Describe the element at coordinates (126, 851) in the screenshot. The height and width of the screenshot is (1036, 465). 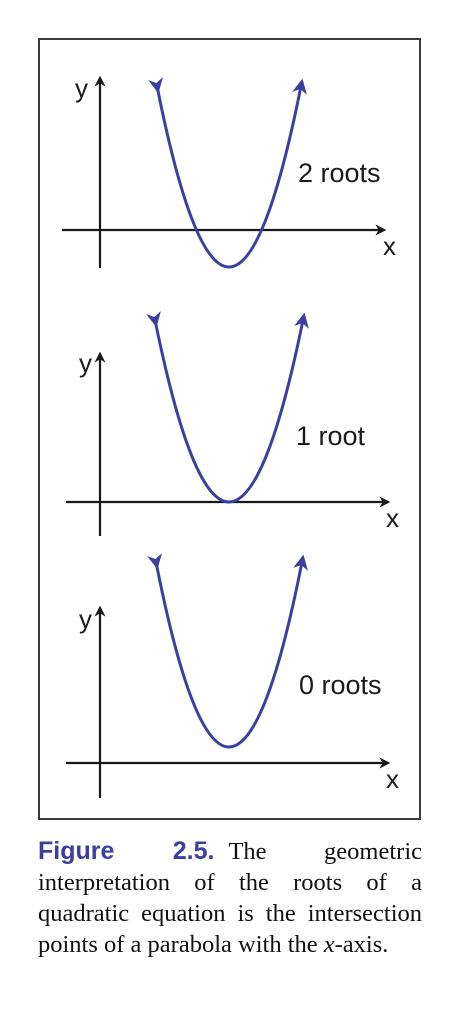
I see `figure-number: Figure 2.5.` at that location.